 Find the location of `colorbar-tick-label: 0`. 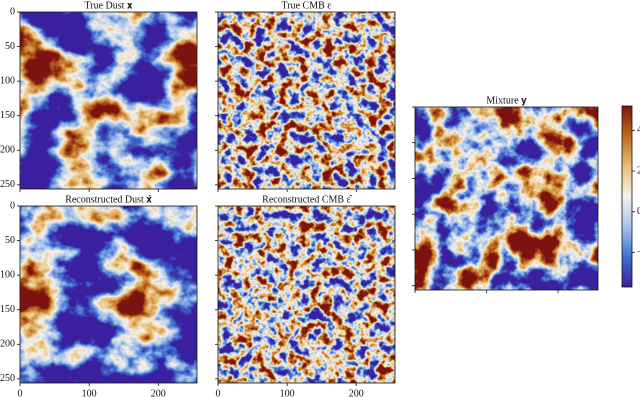

colorbar-tick-label: 0 is located at coordinates (638, 211).